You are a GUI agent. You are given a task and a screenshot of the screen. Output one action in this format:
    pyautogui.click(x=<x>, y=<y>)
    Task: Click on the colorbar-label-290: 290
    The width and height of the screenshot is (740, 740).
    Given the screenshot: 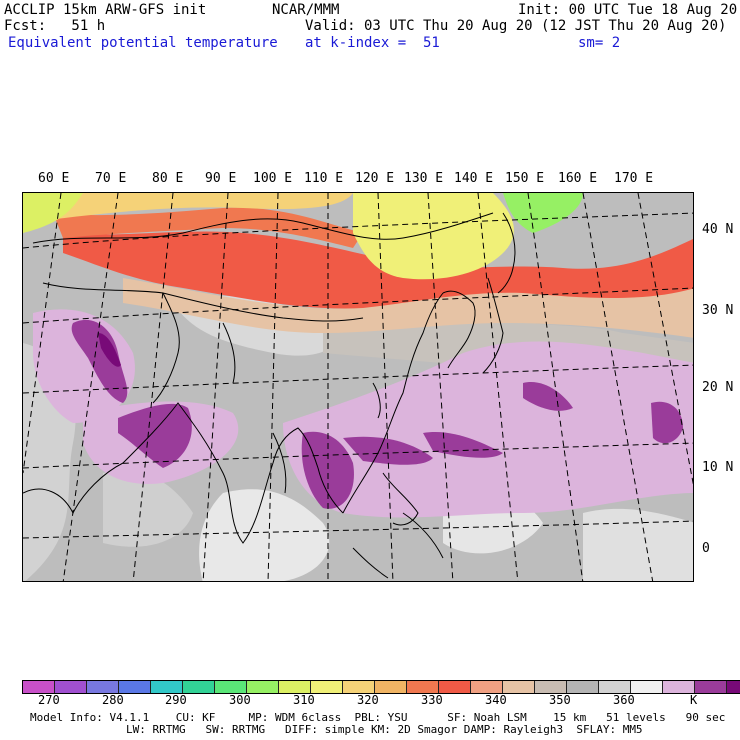 What is the action you would take?
    pyautogui.click(x=176, y=700)
    